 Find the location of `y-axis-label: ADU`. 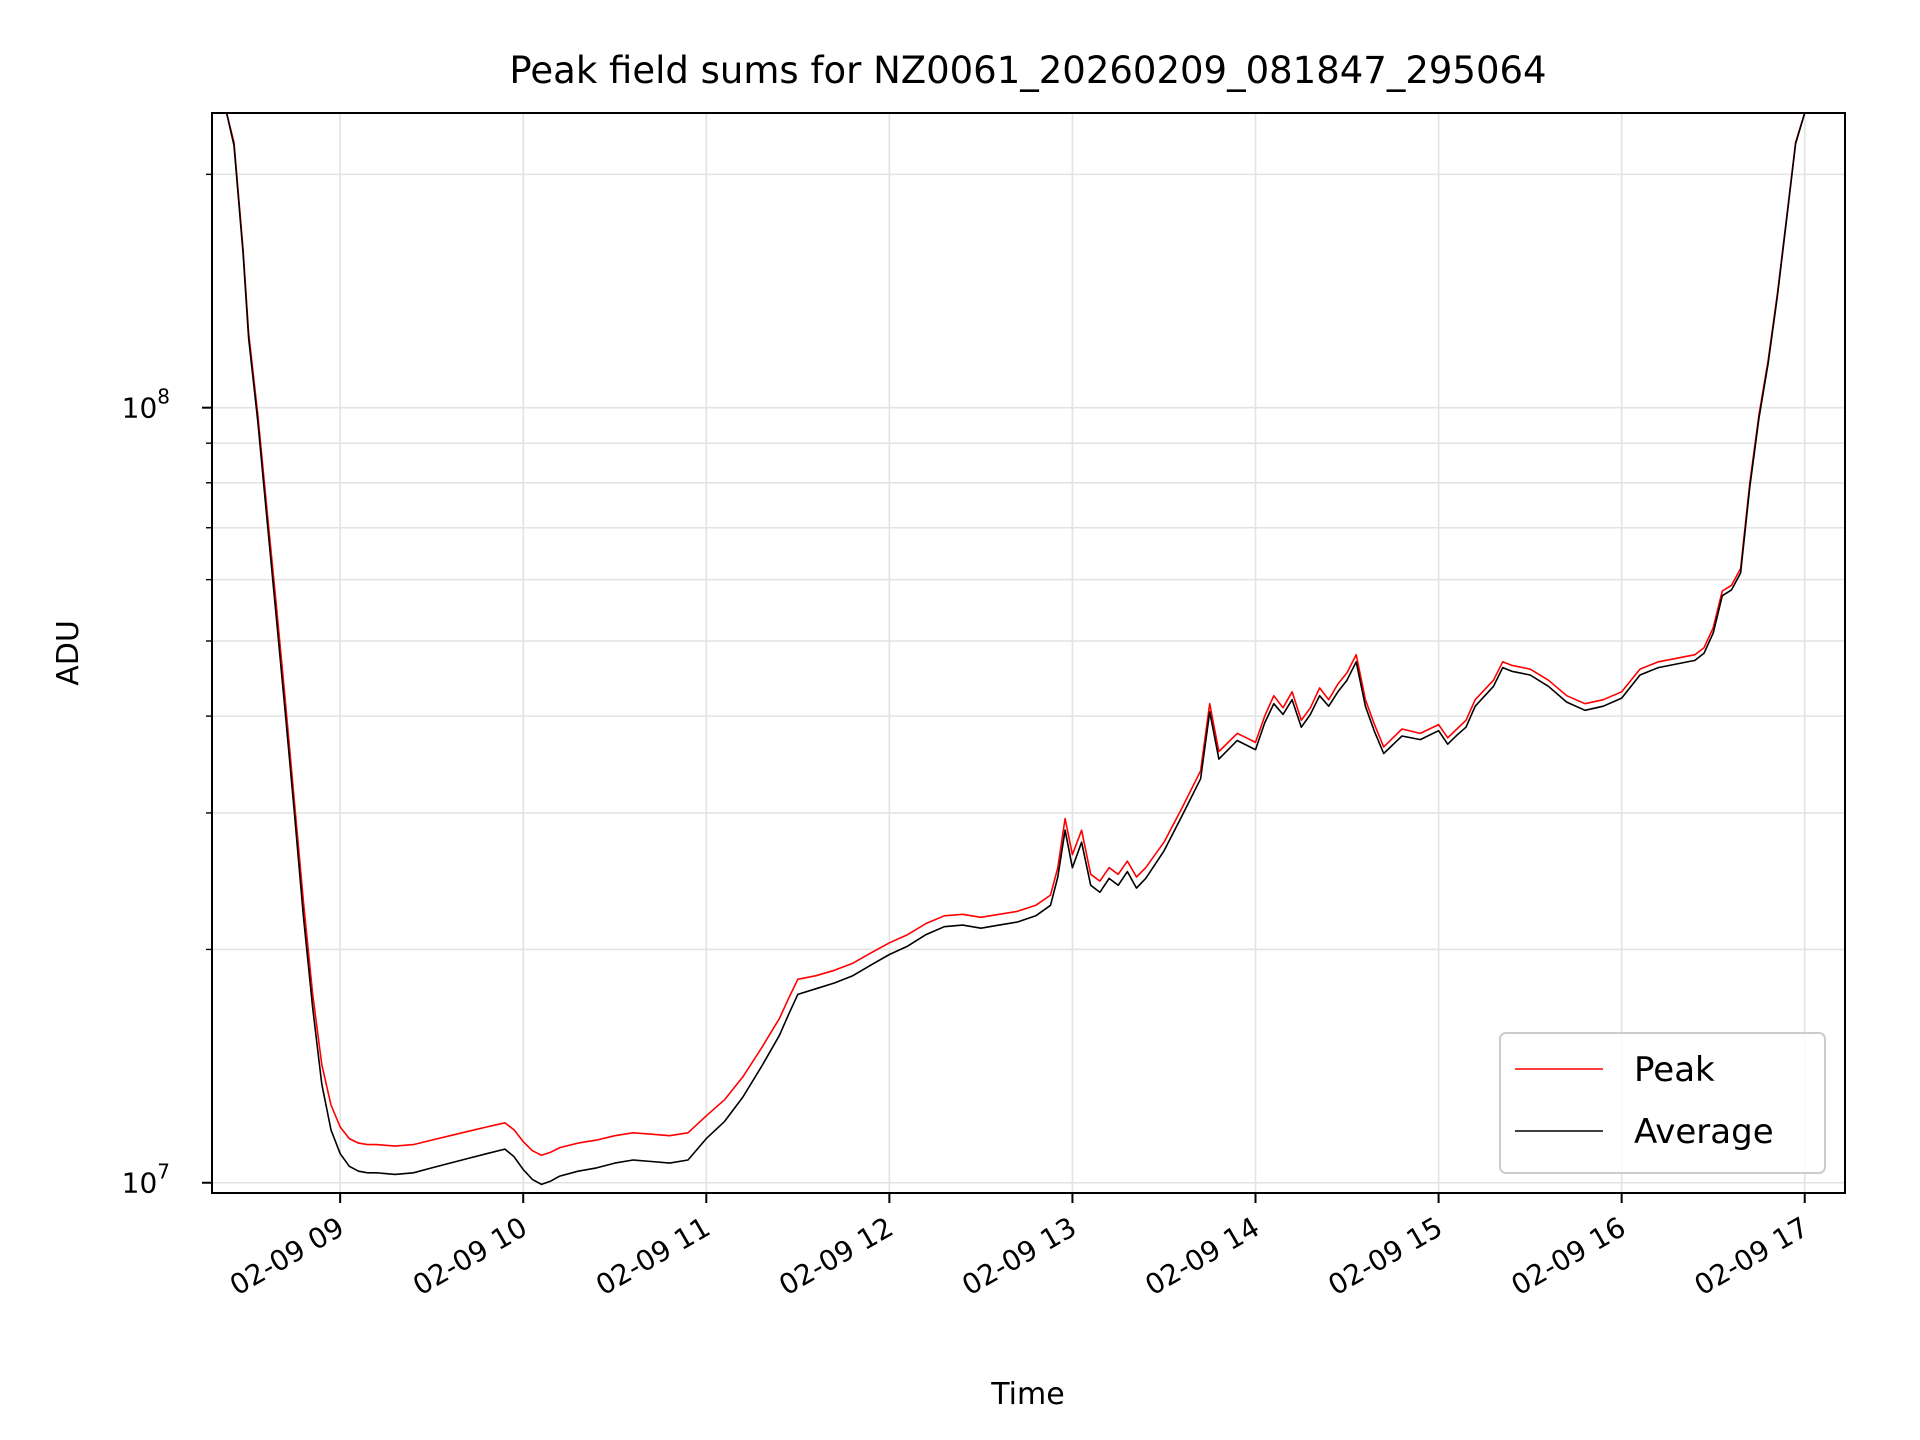

y-axis-label: ADU is located at coordinates (68, 653).